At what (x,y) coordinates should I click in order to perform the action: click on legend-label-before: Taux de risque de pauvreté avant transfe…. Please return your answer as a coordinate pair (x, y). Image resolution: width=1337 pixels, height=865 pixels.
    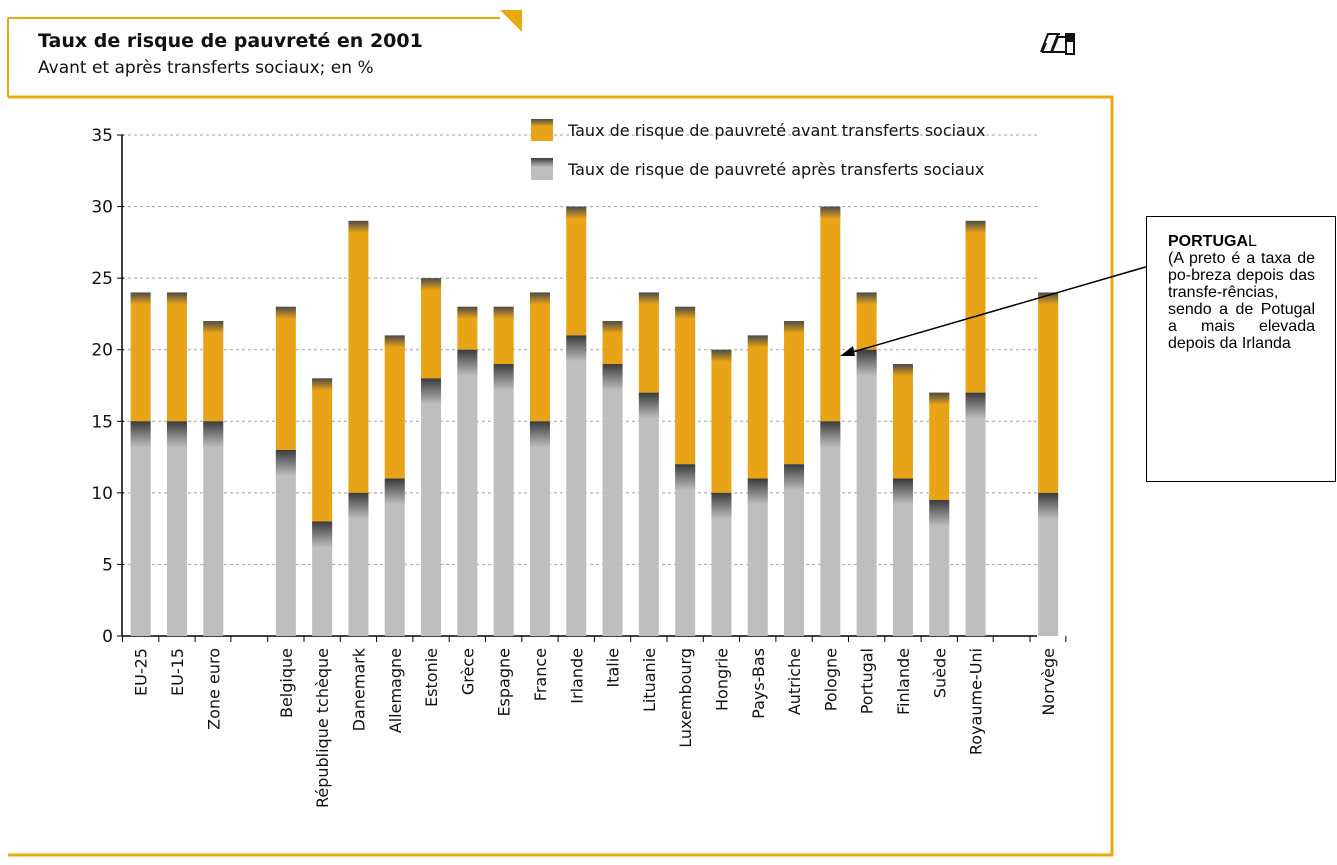
    Looking at the image, I should click on (776, 130).